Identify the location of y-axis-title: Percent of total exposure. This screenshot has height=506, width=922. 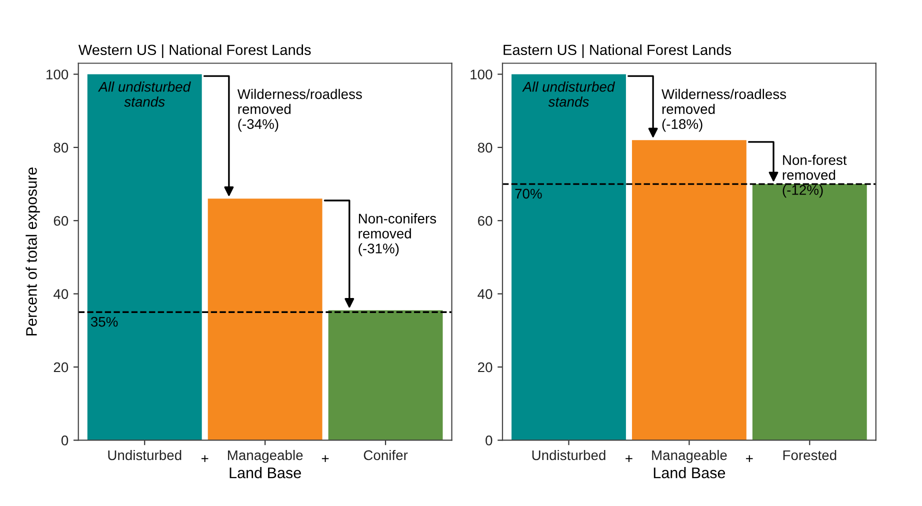
(33, 251).